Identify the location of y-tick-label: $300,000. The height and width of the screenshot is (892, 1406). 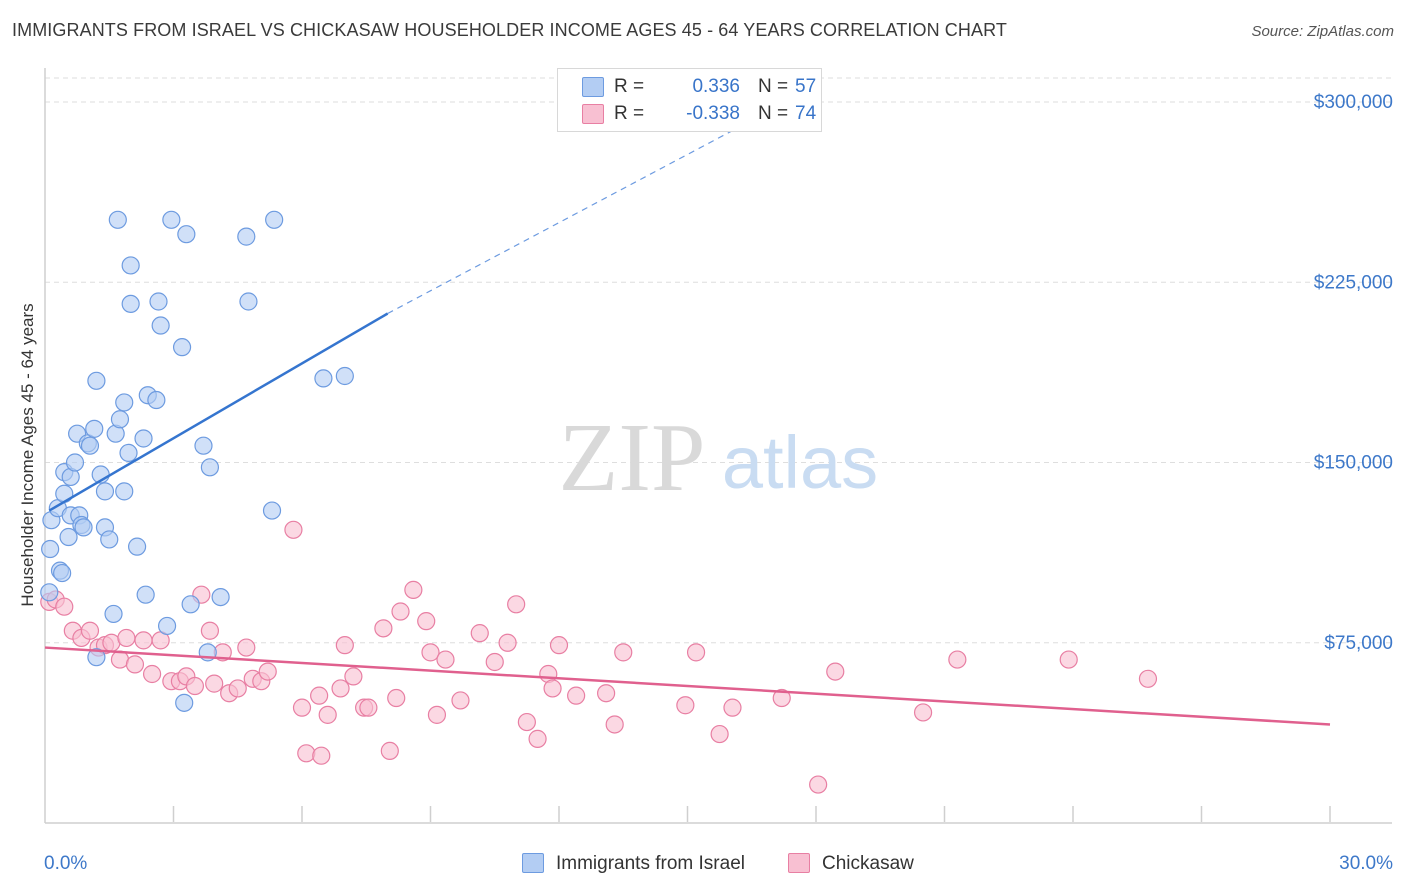
(1353, 102).